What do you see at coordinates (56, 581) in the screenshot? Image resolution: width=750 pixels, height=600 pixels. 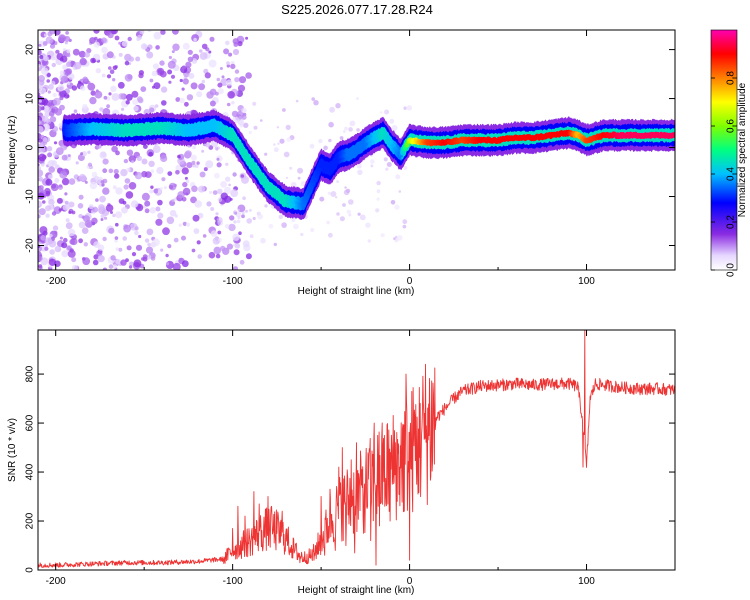 I see `x-tick-label: -200` at bounding box center [56, 581].